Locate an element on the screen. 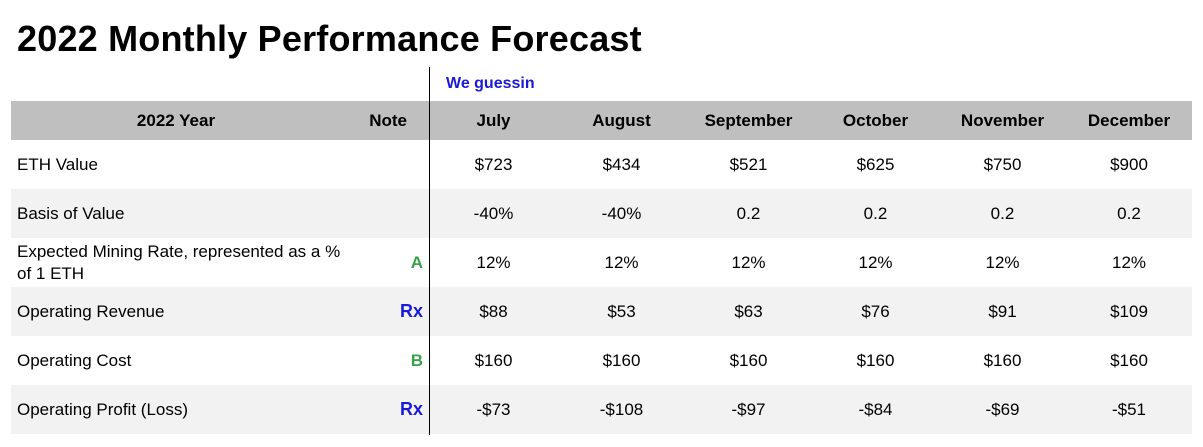 This screenshot has height=447, width=1203. header-september: September is located at coordinates (748, 120).